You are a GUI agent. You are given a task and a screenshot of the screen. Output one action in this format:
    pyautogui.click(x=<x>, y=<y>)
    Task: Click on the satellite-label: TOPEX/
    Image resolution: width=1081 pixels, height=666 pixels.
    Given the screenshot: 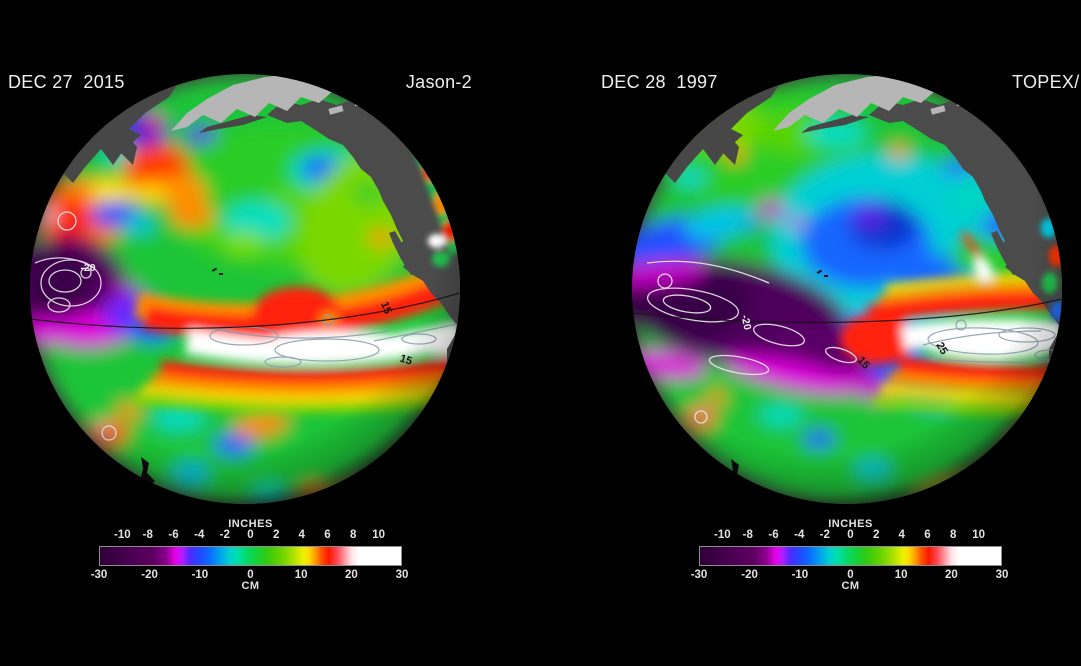 What is the action you would take?
    pyautogui.click(x=1046, y=82)
    